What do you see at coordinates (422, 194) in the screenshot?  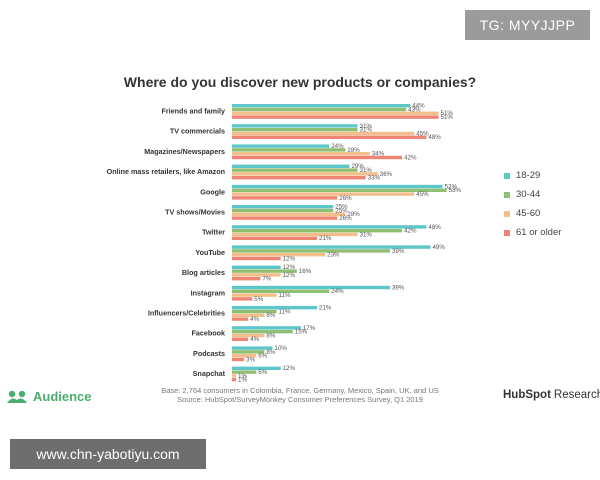 I see `data-label-google-45-60: 45%` at bounding box center [422, 194].